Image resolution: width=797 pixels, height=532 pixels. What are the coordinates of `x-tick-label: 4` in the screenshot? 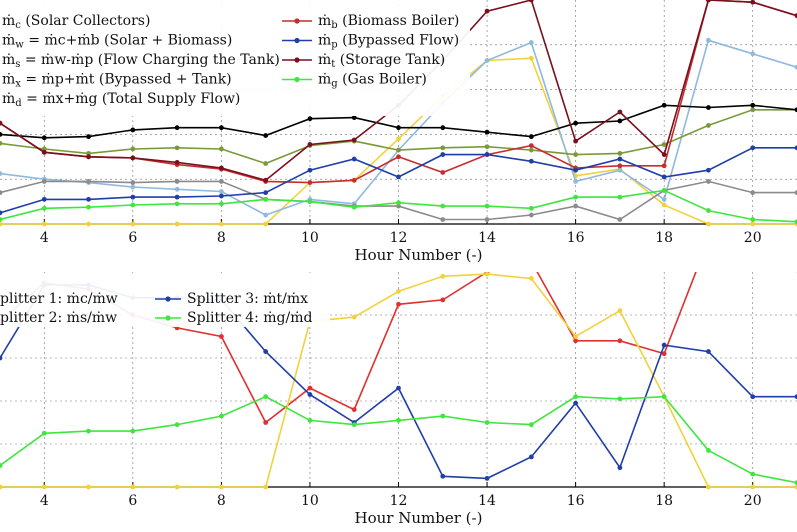 It's located at (44, 238).